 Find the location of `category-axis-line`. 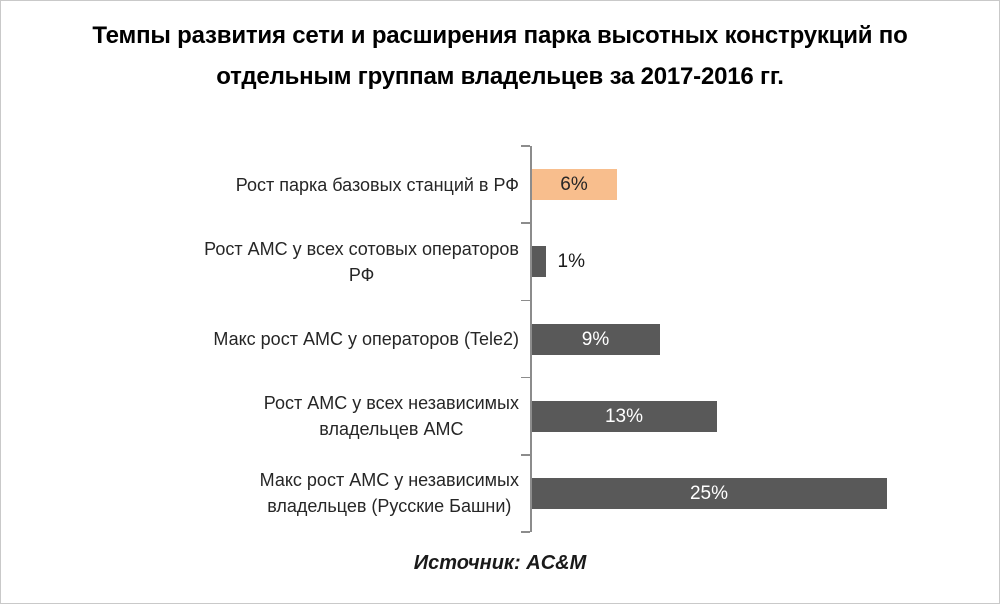

category-axis-line is located at coordinates (531, 339).